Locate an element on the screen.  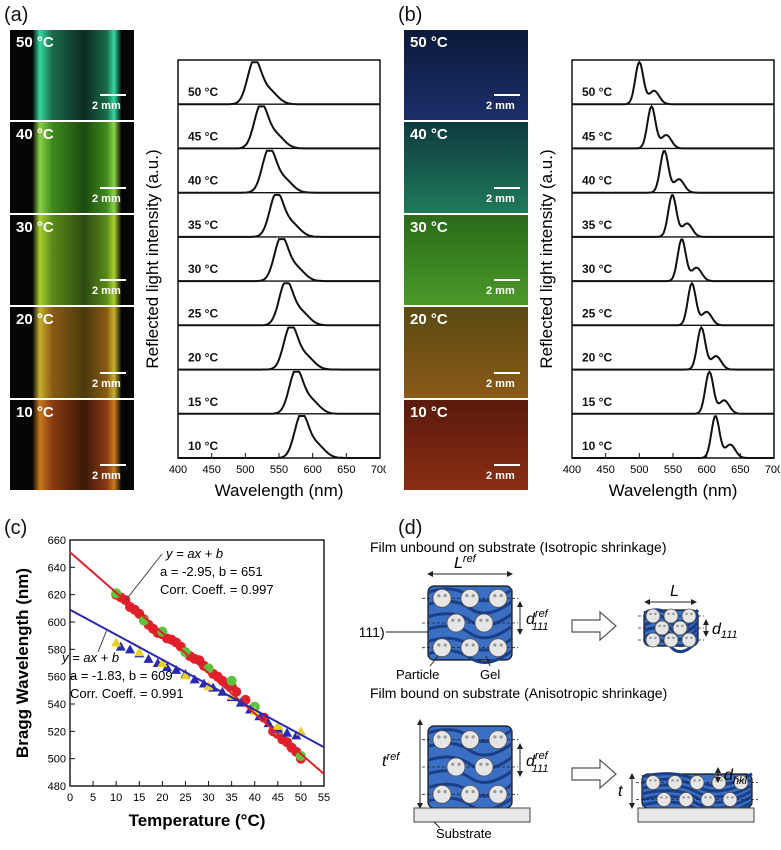
spectrum-temp-label: 35 °C is located at coordinates (597, 225).